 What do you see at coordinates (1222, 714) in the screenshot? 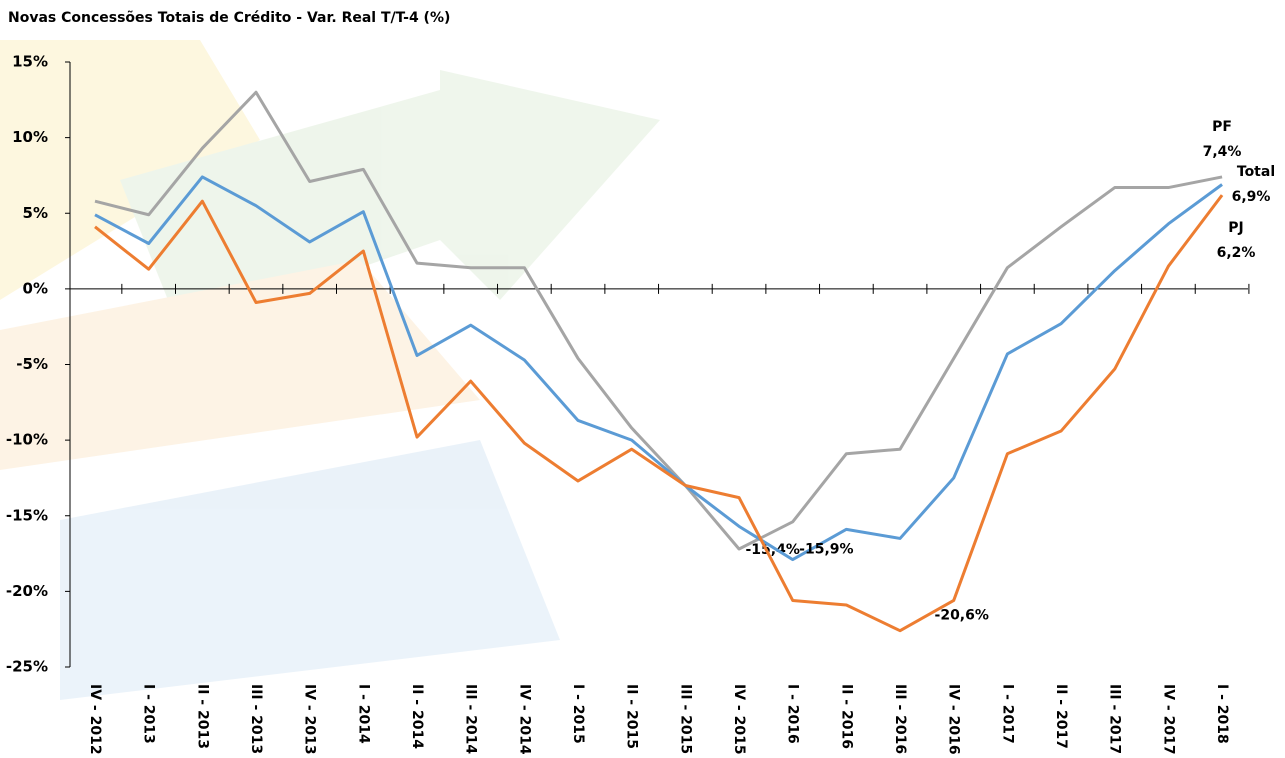
I see `x-tick-label: I - 2018` at bounding box center [1222, 714].